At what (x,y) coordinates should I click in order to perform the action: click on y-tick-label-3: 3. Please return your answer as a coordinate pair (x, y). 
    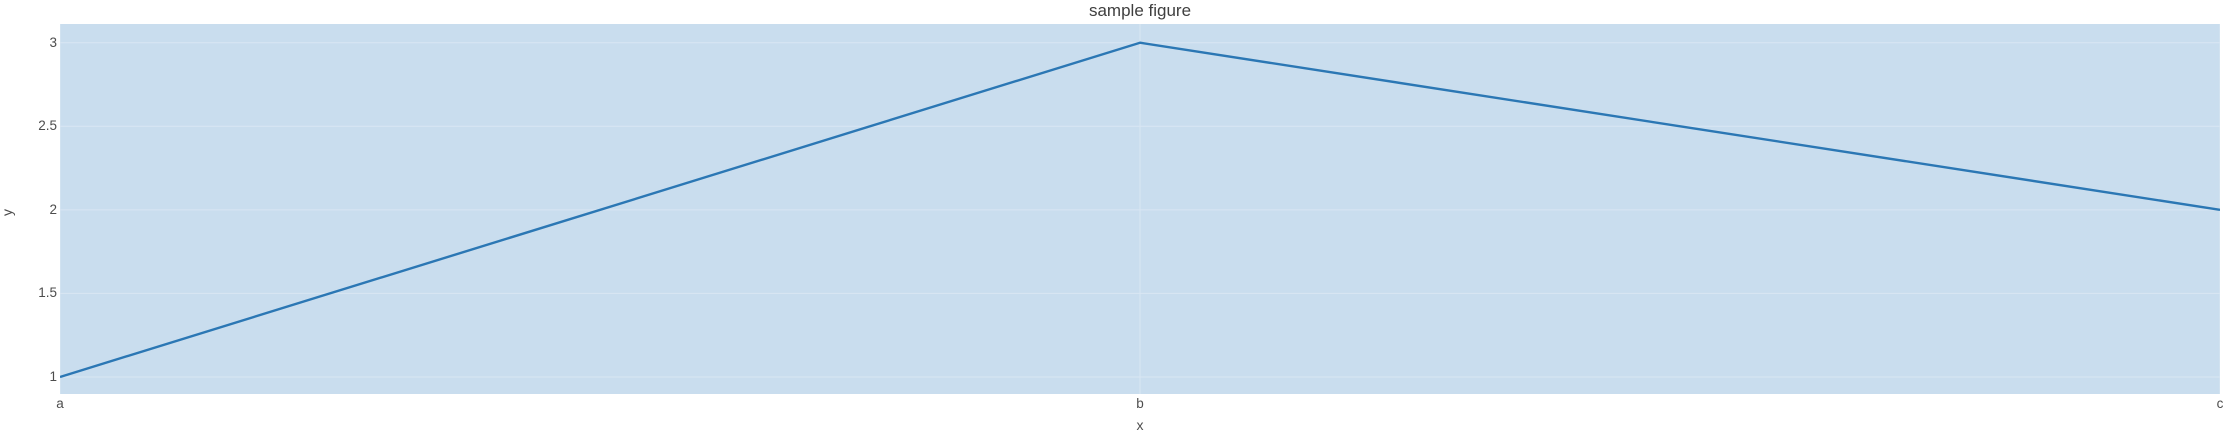
    Looking at the image, I should click on (53, 42).